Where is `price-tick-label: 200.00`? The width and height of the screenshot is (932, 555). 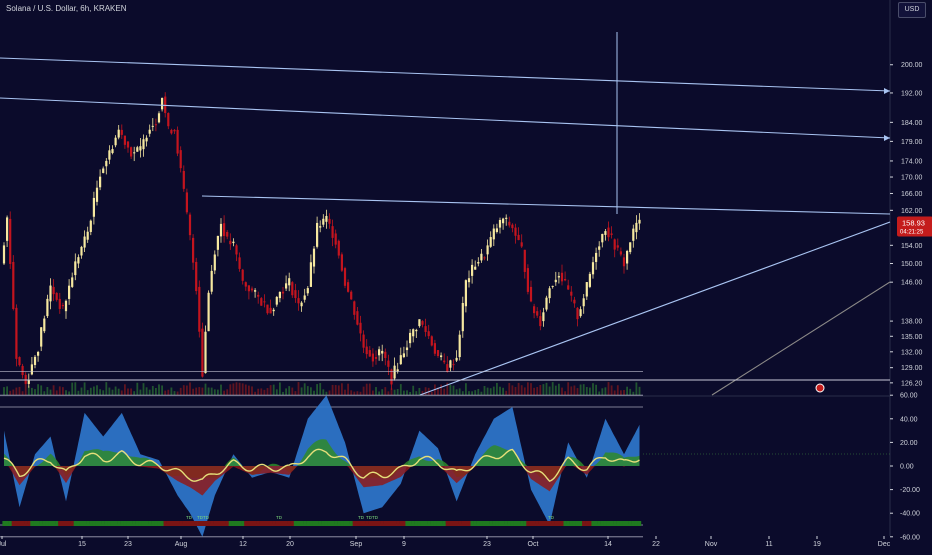
price-tick-label: 200.00 is located at coordinates (912, 65).